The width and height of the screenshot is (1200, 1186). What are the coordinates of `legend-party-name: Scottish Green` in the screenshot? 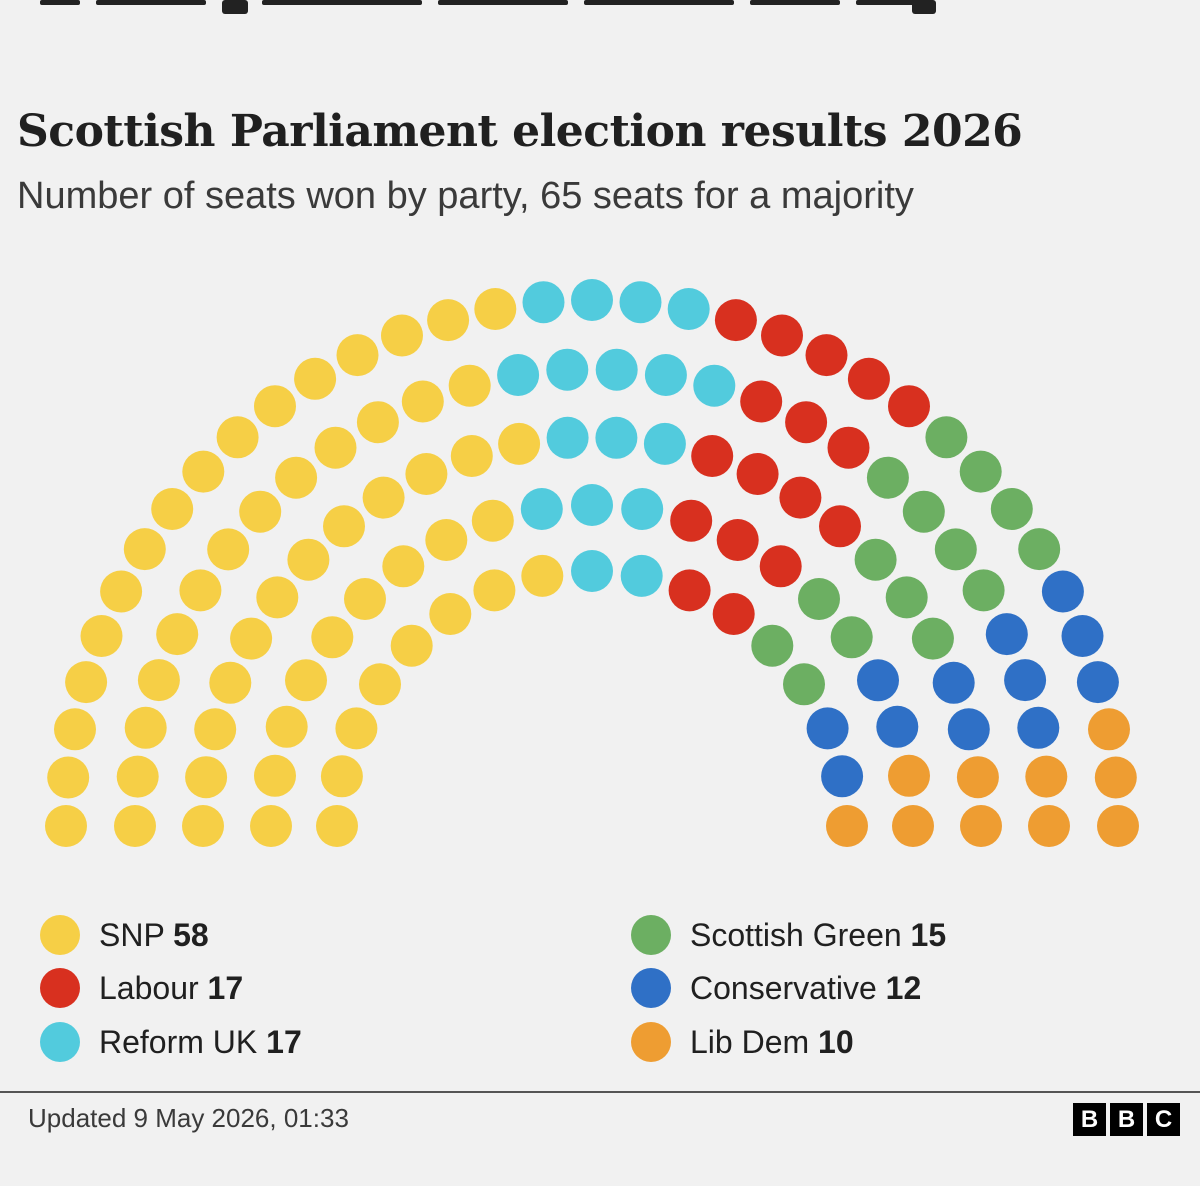 It's located at (800, 934).